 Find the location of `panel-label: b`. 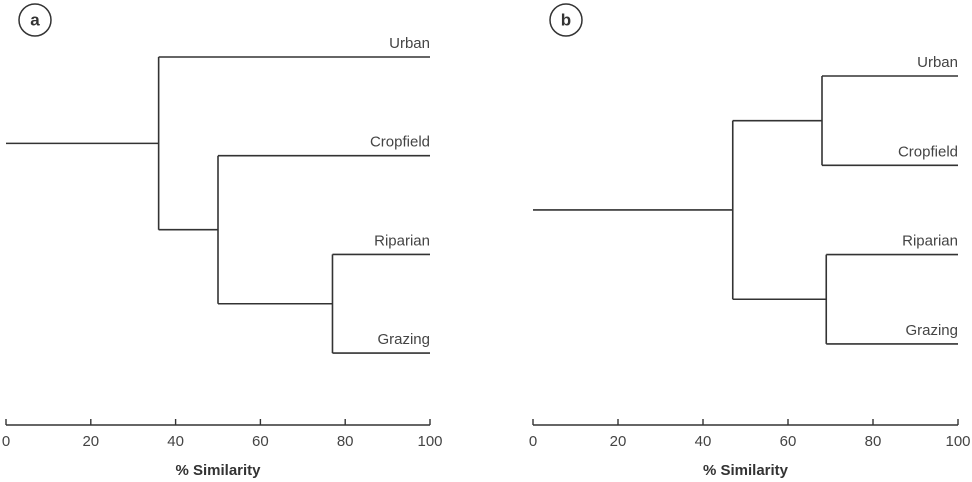

panel-label: b is located at coordinates (566, 19).